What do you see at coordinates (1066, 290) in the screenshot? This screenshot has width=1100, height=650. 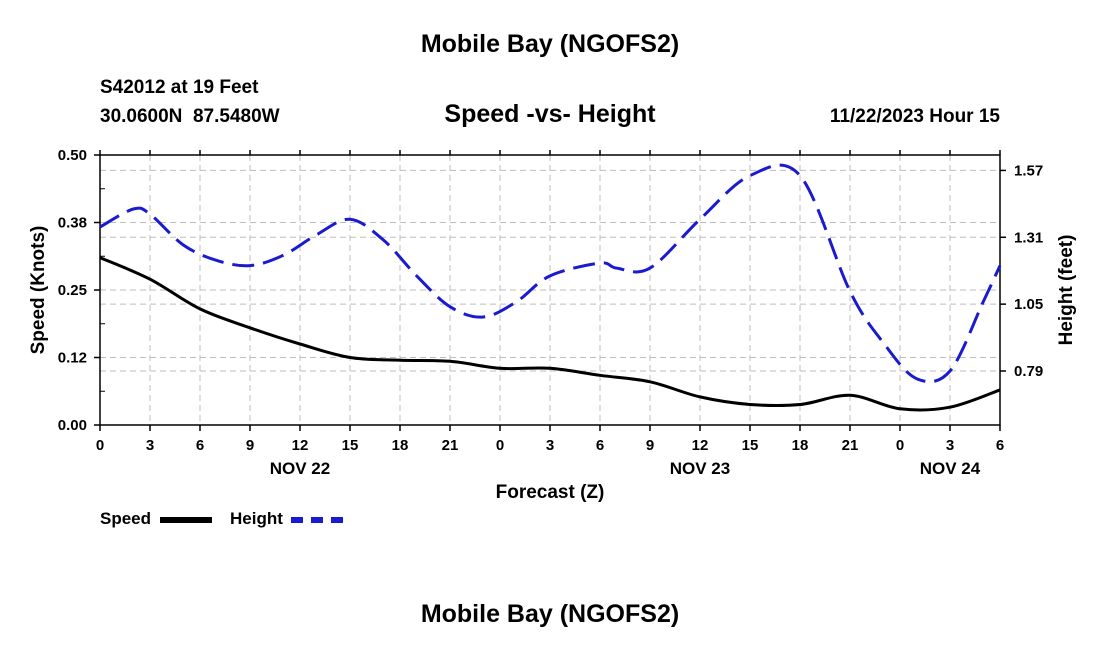 I see `y-axis-label-right: Height (feet)` at bounding box center [1066, 290].